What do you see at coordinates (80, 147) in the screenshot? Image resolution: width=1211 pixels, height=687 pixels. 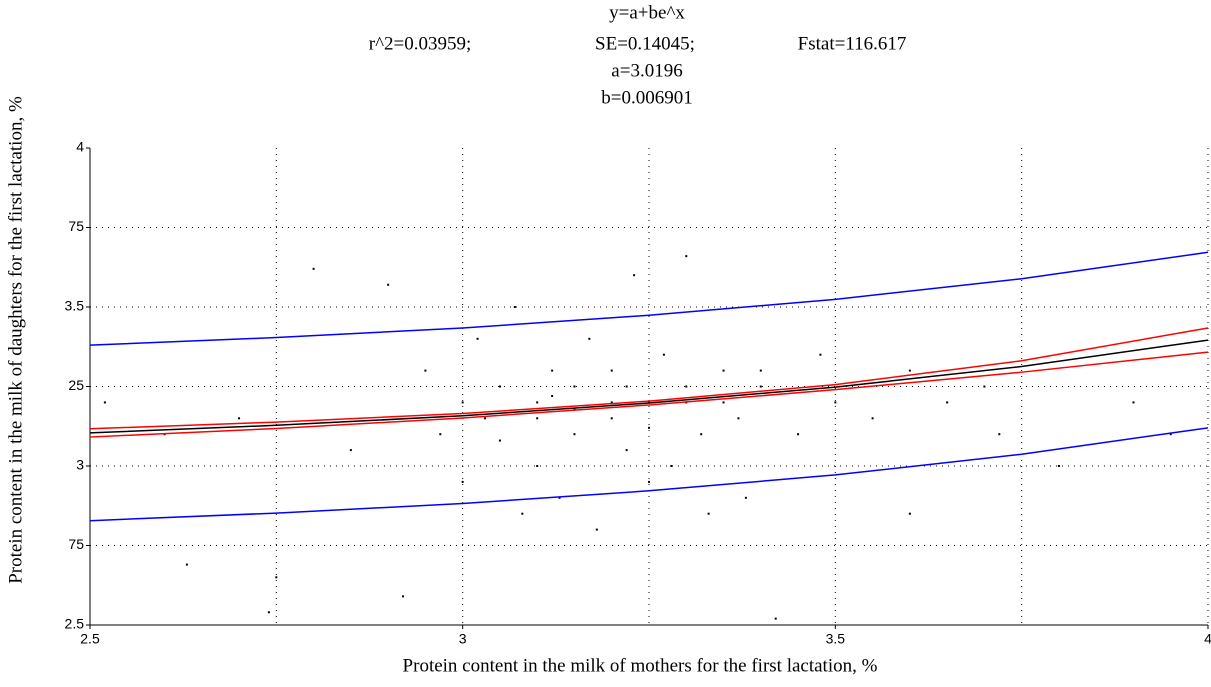 I see `y-tick-label: 4` at bounding box center [80, 147].